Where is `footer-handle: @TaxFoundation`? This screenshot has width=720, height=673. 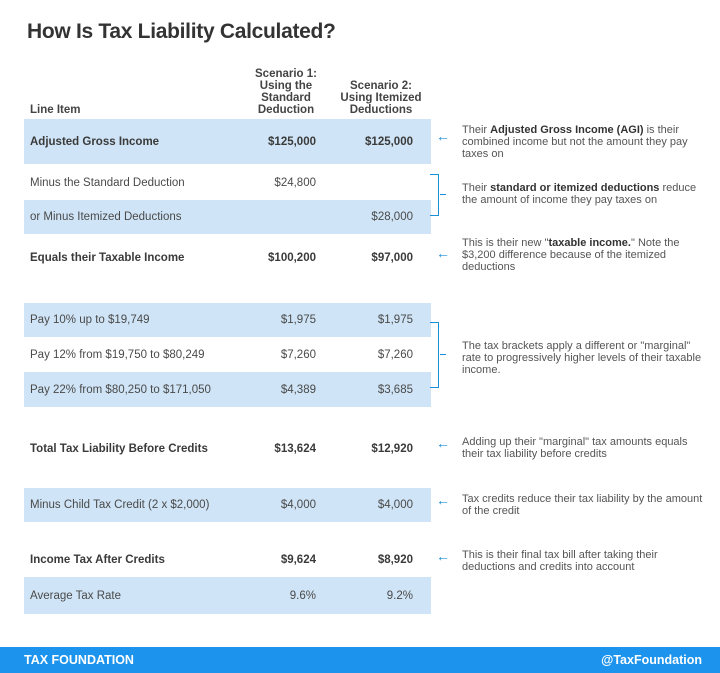 footer-handle: @TaxFoundation is located at coordinates (651, 660).